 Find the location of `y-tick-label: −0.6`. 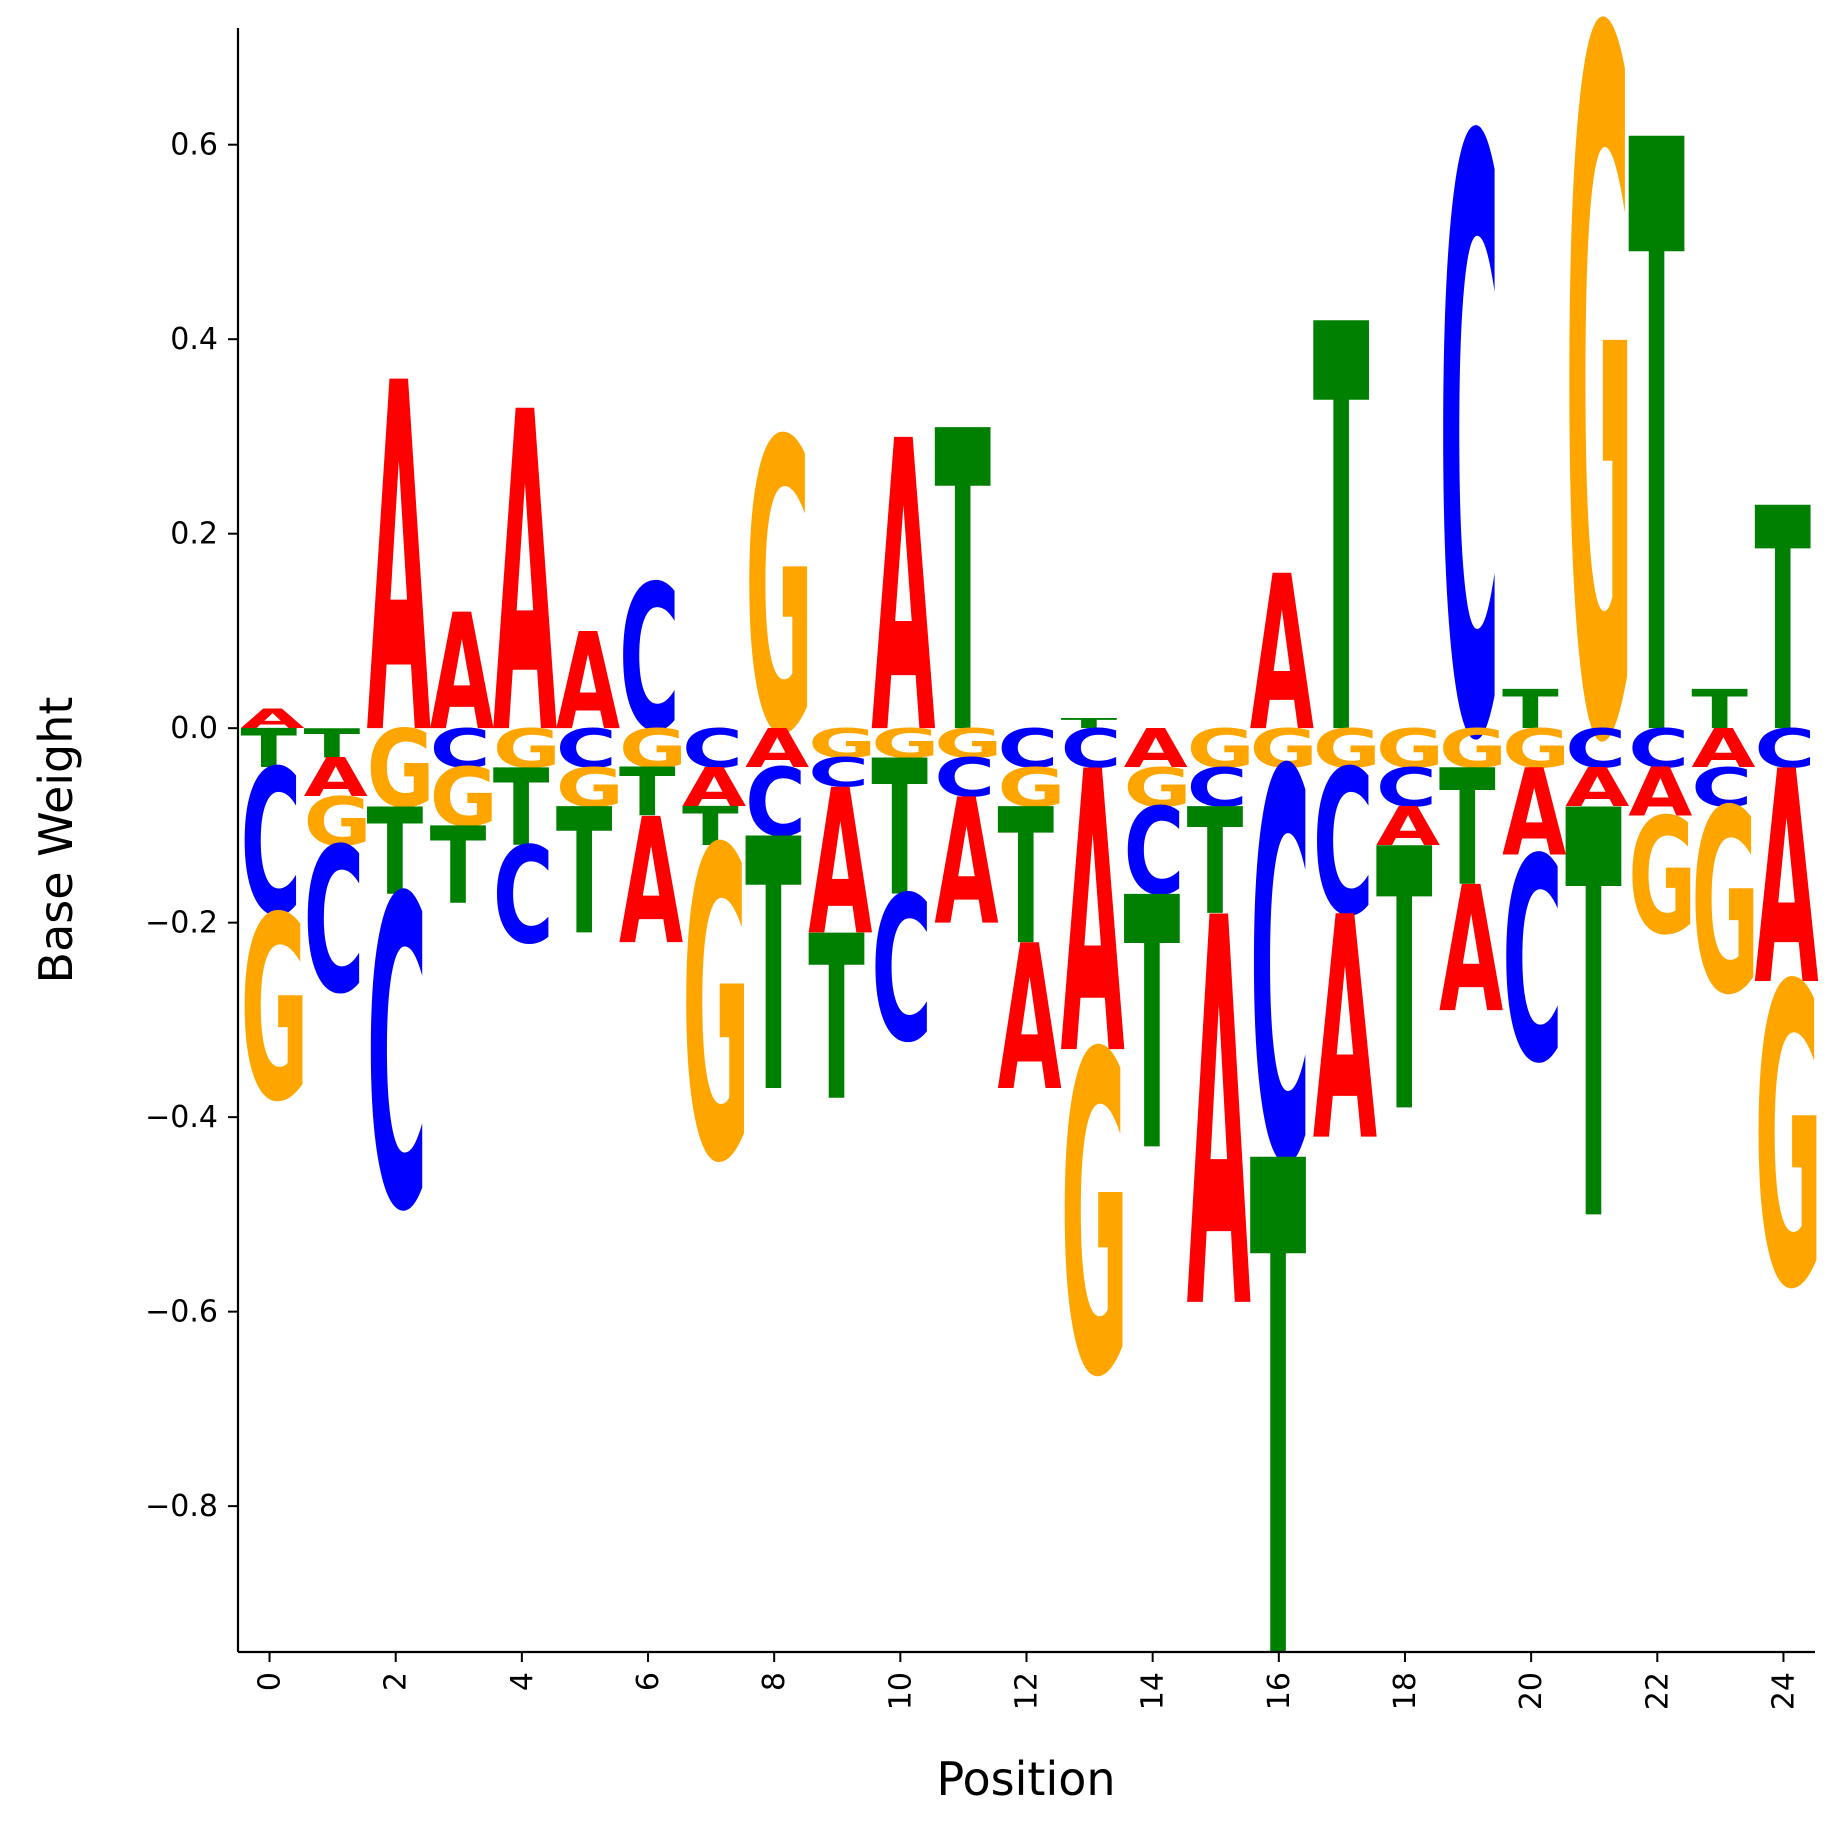

y-tick-label: −0.6 is located at coordinates (181, 1312).